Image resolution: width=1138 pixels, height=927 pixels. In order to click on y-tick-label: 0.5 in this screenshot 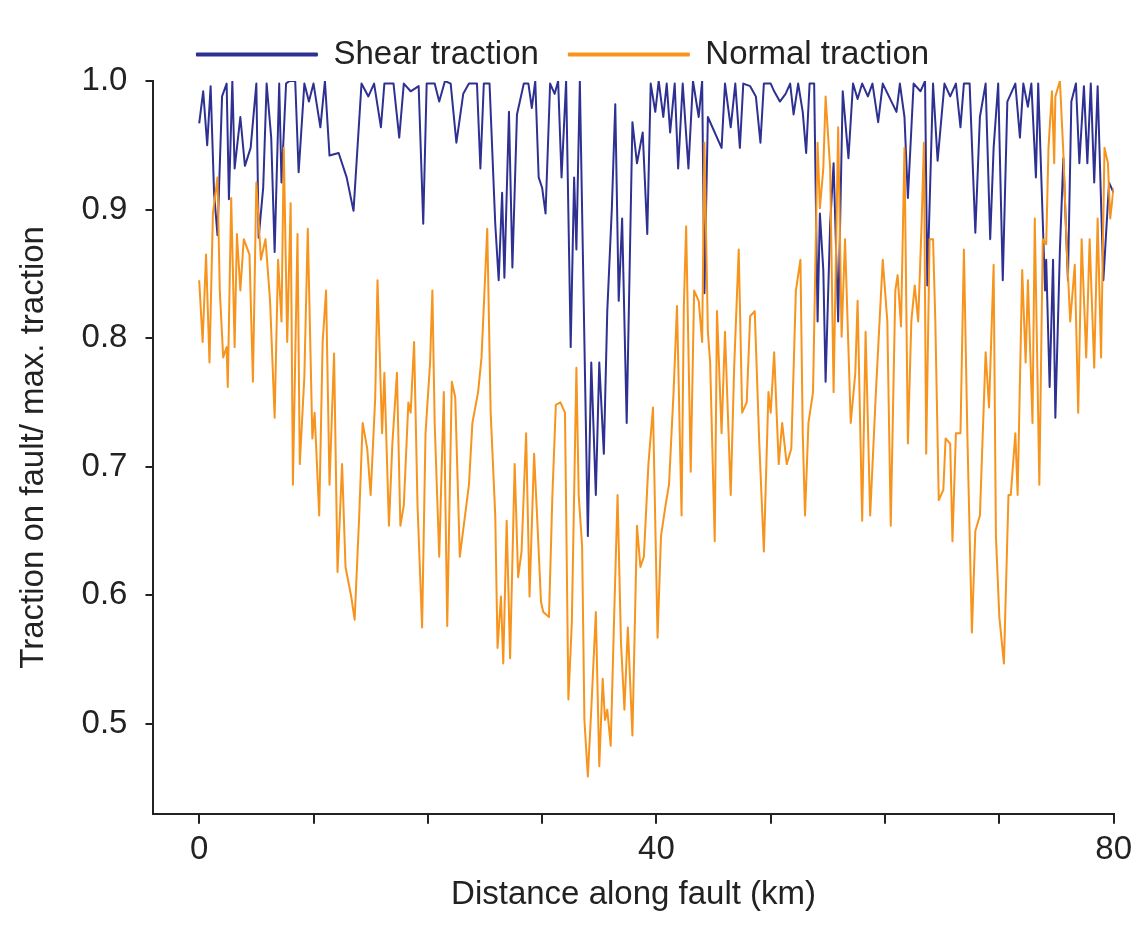, I will do `click(104, 721)`.